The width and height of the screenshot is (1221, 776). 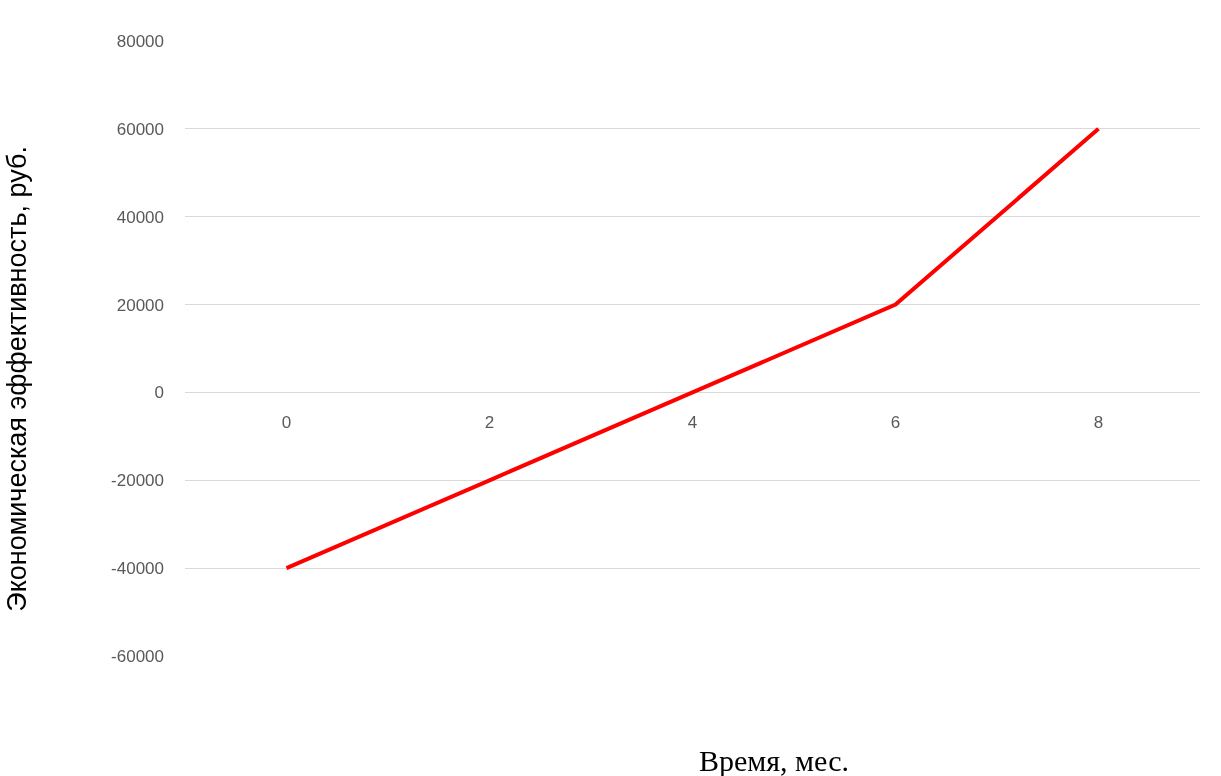 What do you see at coordinates (140, 129) in the screenshot?
I see `y-tick-label: 60000` at bounding box center [140, 129].